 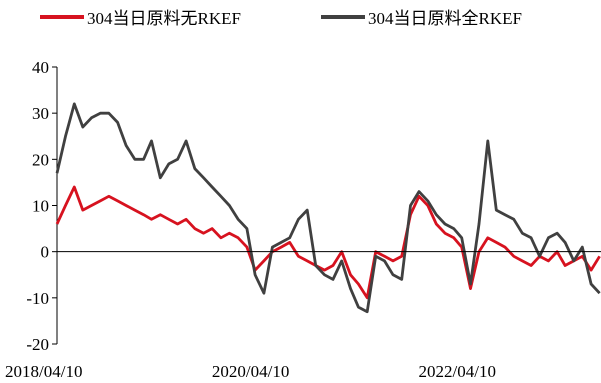 I want to click on y-tick-label-10: 10, so click(x=40, y=206).